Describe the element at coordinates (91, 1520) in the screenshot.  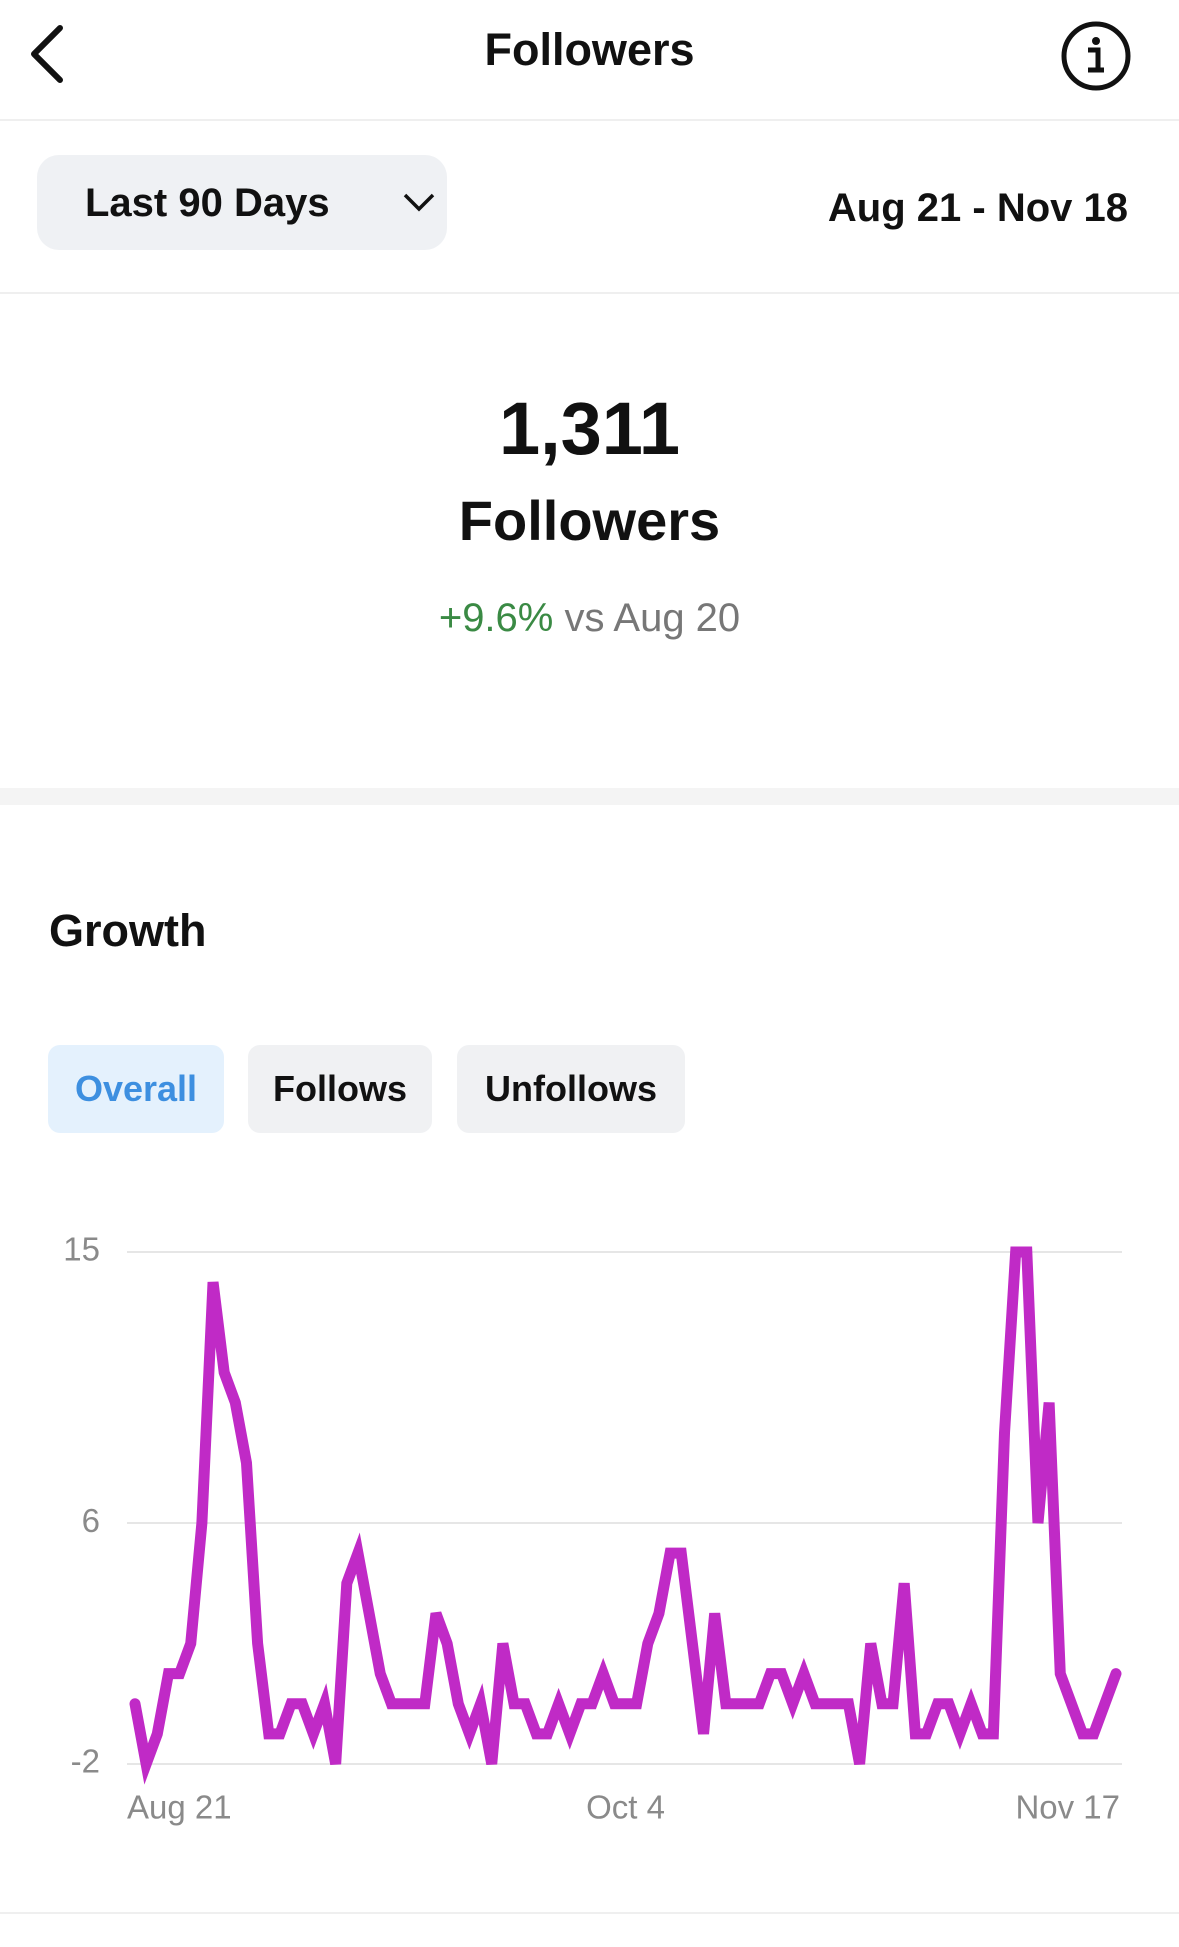
I see `y-tick-label: 6` at that location.